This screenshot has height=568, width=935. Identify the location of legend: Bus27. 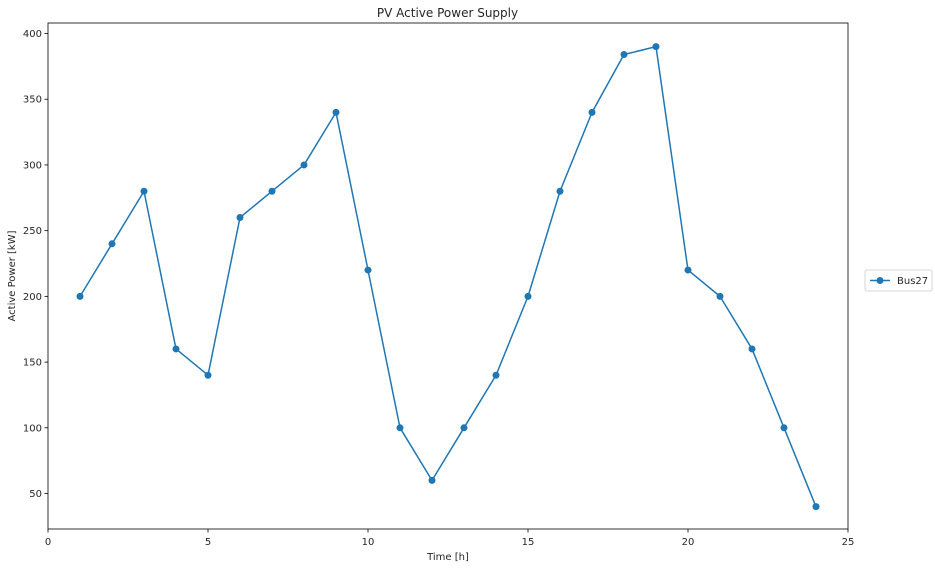
(898, 280).